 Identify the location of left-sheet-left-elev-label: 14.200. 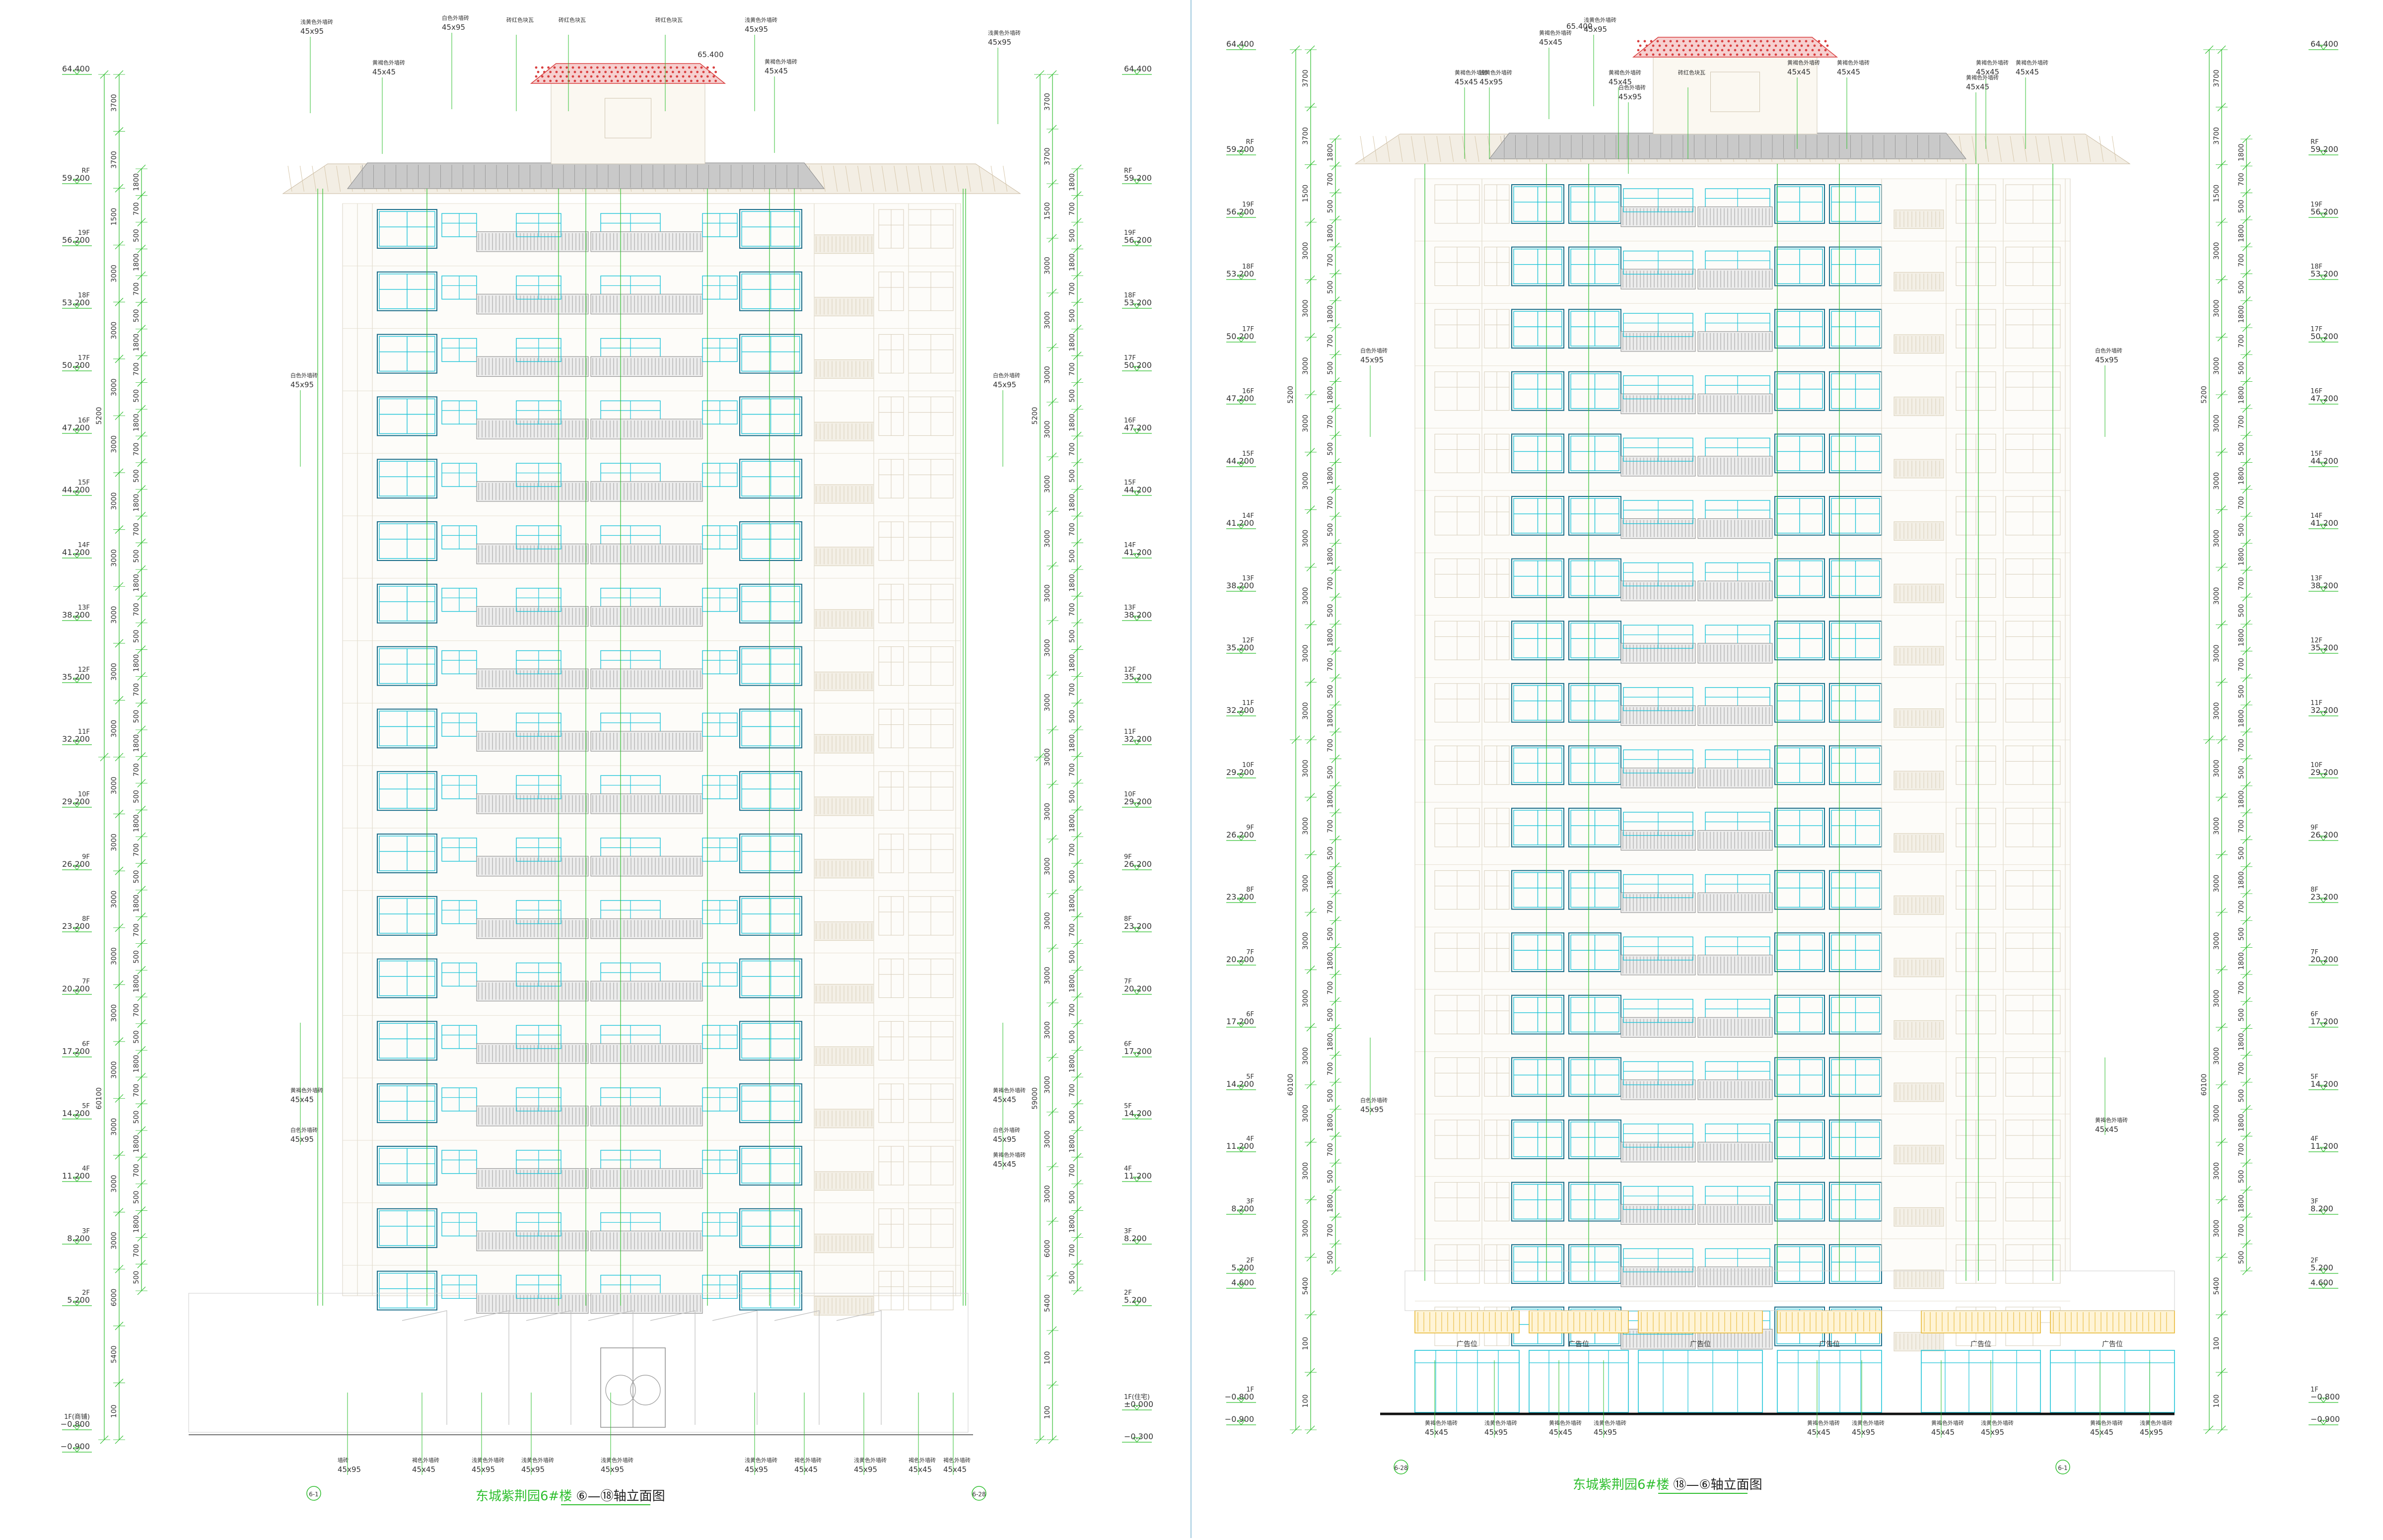
(76, 1113).